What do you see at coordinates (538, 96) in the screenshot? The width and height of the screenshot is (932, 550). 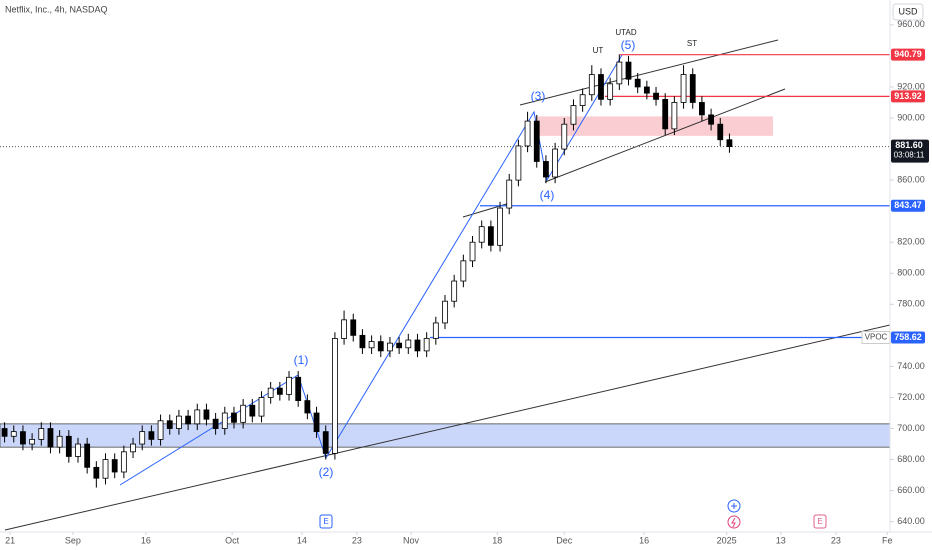 I see `wave-label: (3)` at bounding box center [538, 96].